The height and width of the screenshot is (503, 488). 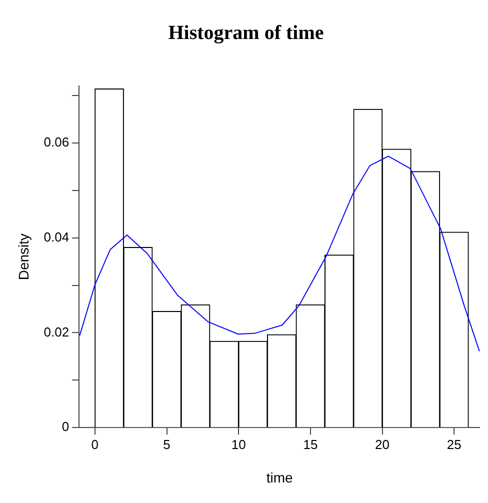 What do you see at coordinates (95, 444) in the screenshot?
I see `x-tick-label: 0` at bounding box center [95, 444].